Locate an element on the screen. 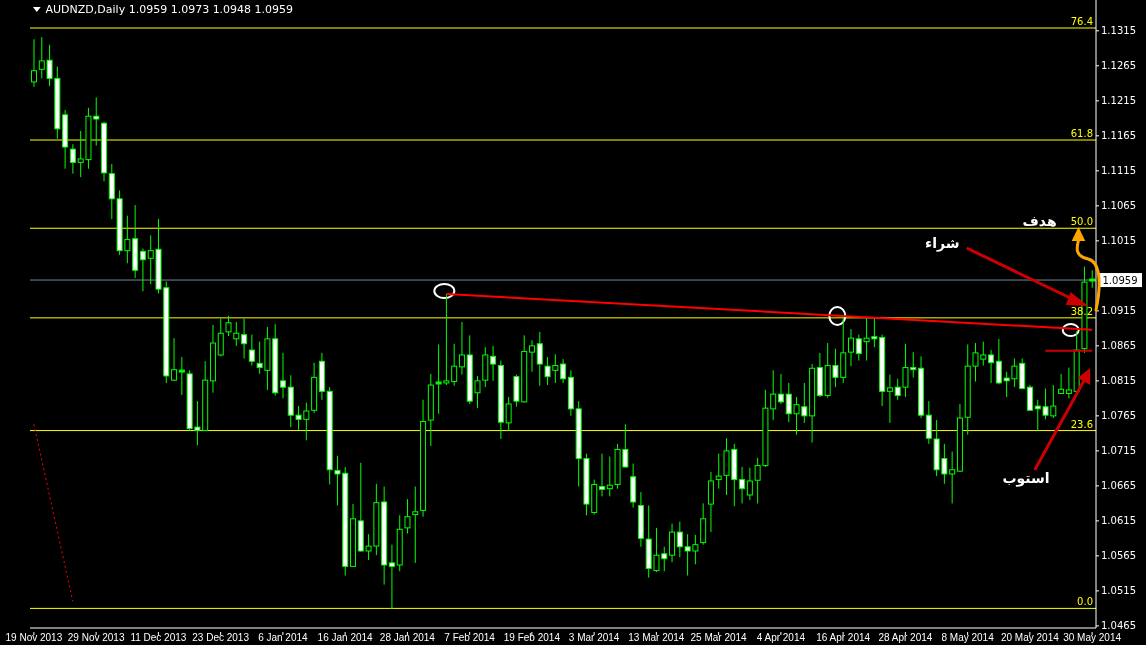 The height and width of the screenshot is (645, 1146). y-tick-label: 1.0615 is located at coordinates (1118, 521).